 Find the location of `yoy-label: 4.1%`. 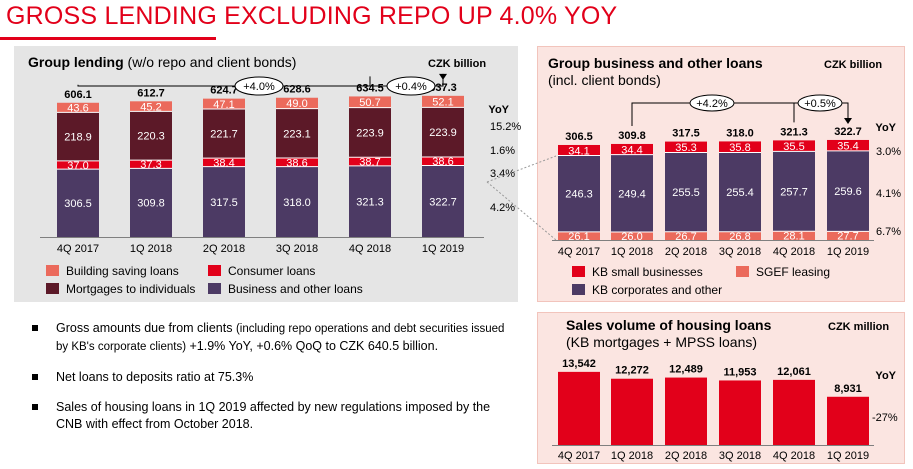

yoy-label: 4.1% is located at coordinates (888, 194).